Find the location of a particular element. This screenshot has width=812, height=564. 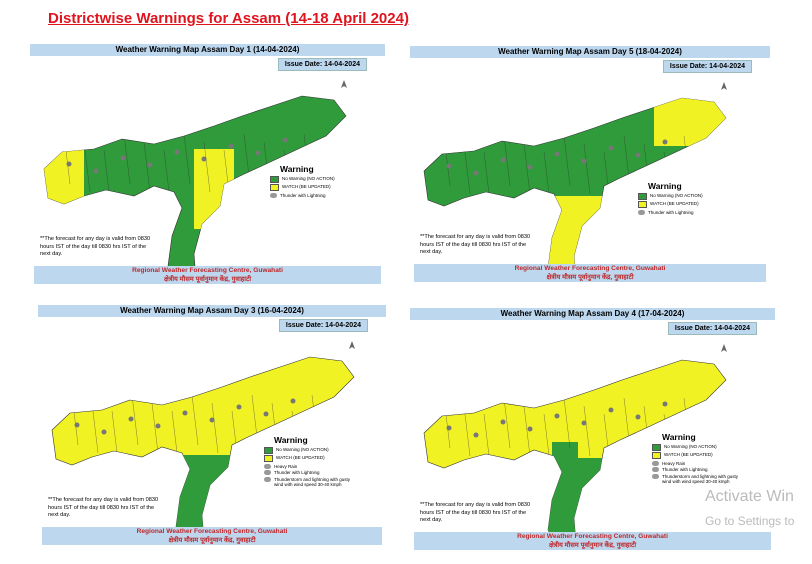

legend-item: WATCH (BE UPDATED) is located at coordinates (697, 455).